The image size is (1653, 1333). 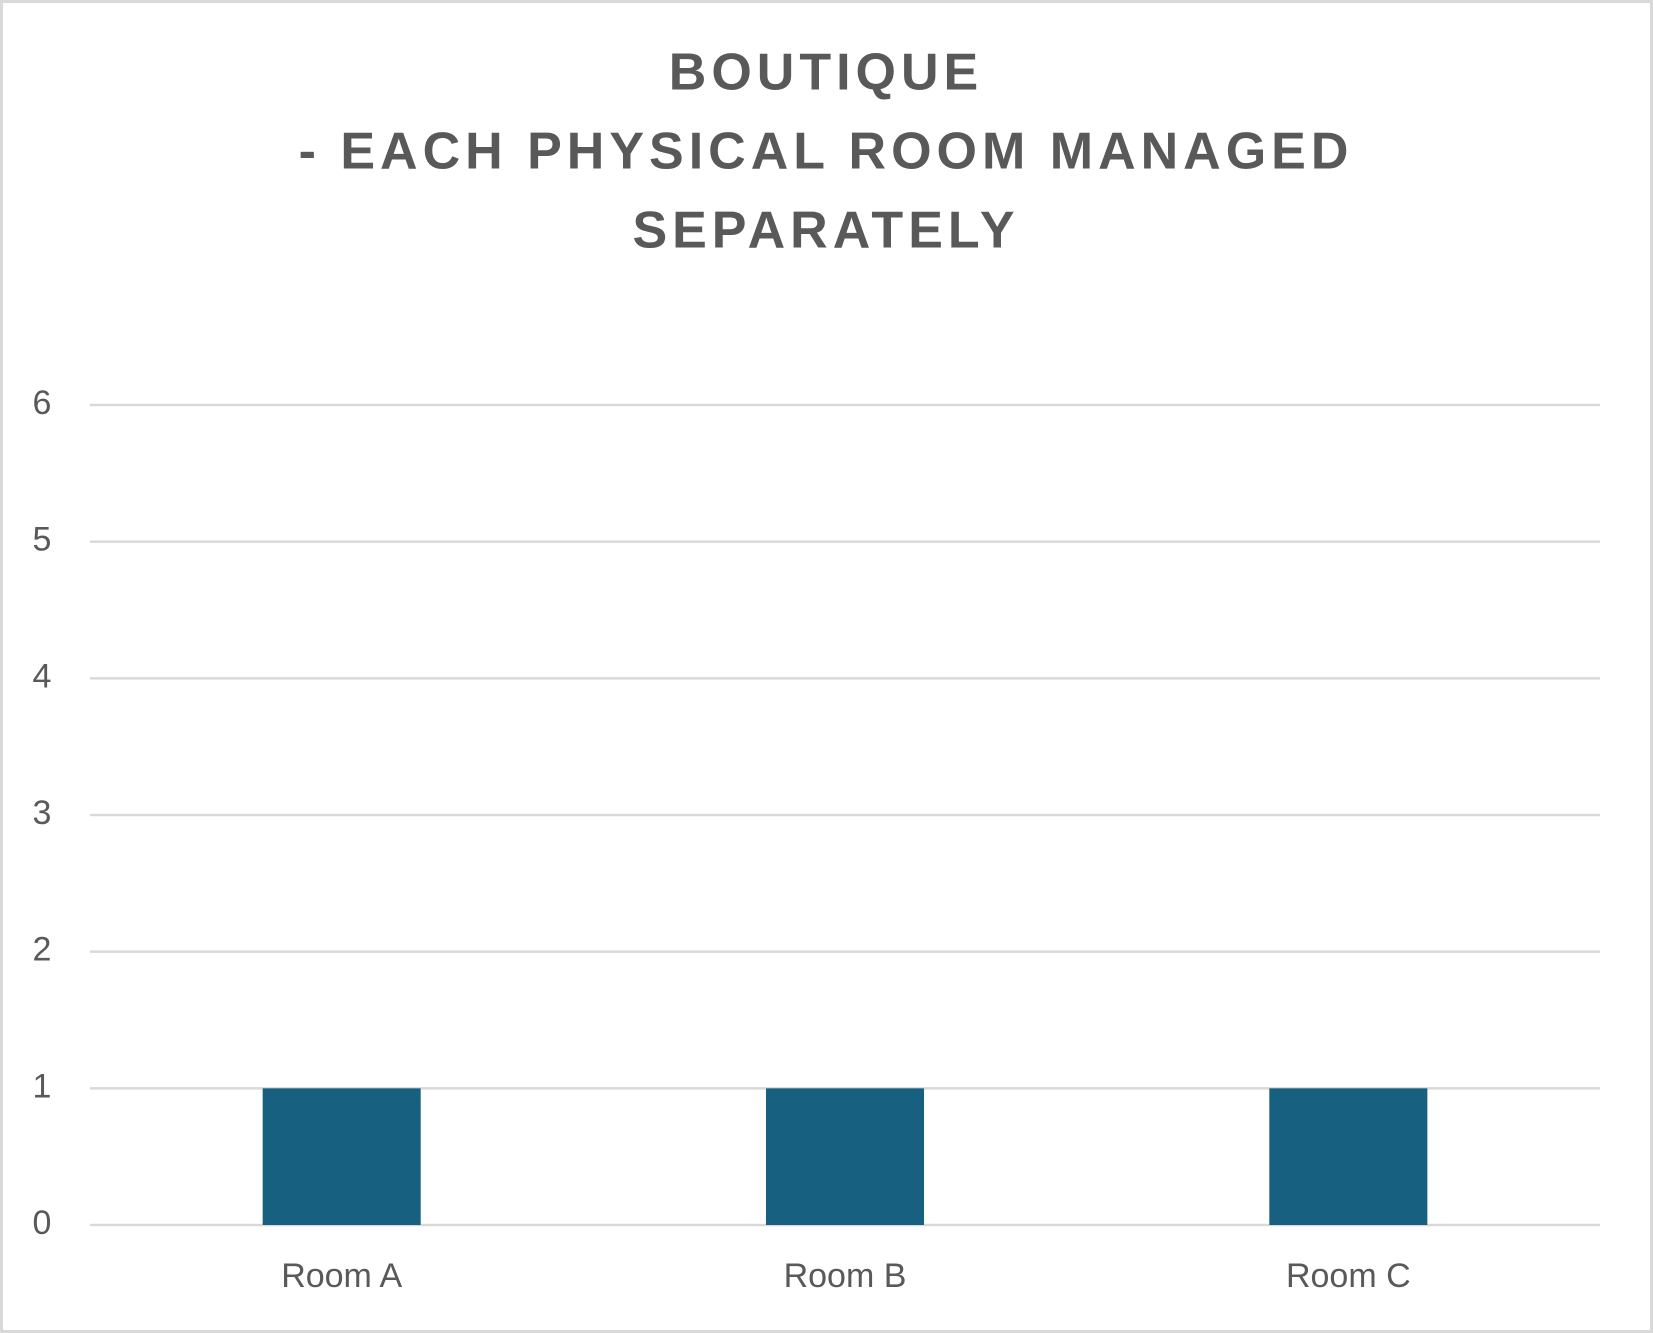 I want to click on x-tick-label: Room A, so click(x=341, y=1276).